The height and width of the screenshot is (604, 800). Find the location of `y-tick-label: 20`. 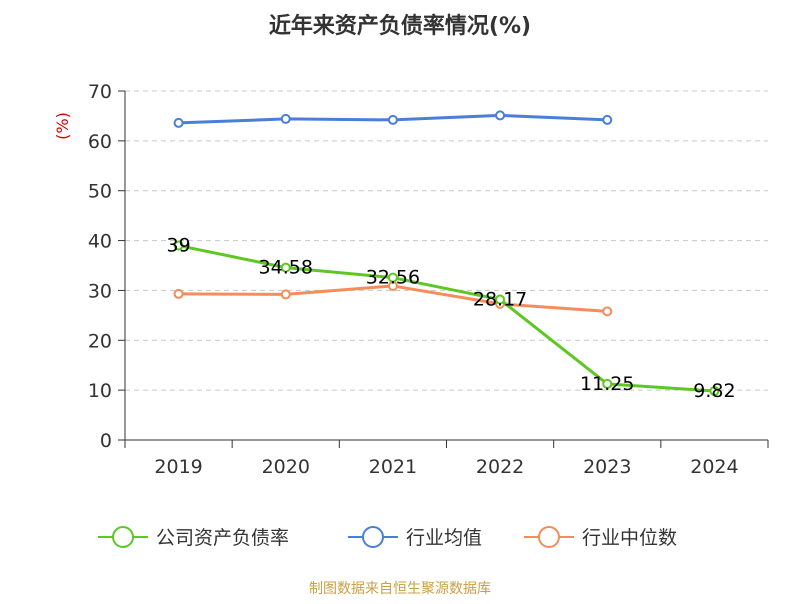

y-tick-label: 20 is located at coordinates (100, 341).